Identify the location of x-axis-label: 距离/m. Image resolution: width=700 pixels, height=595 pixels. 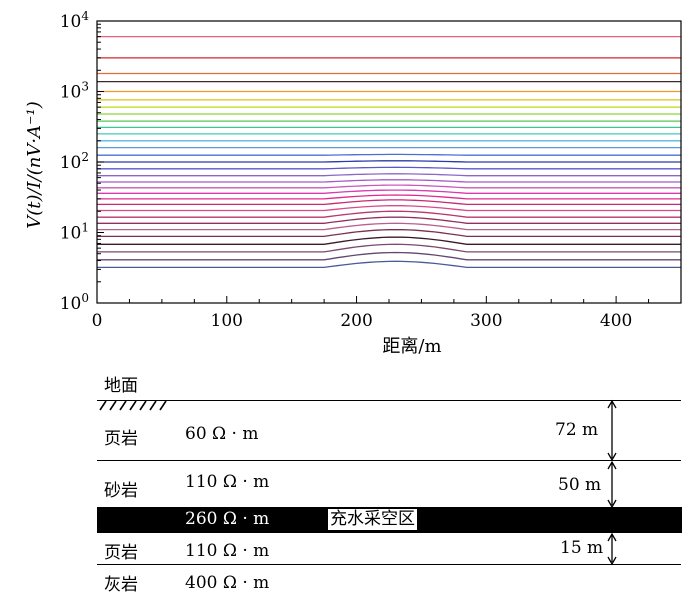
(411, 346).